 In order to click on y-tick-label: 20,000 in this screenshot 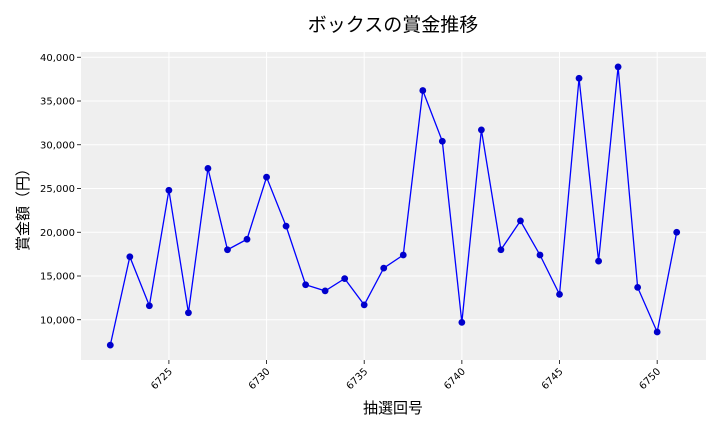, I will do `click(57, 233)`.